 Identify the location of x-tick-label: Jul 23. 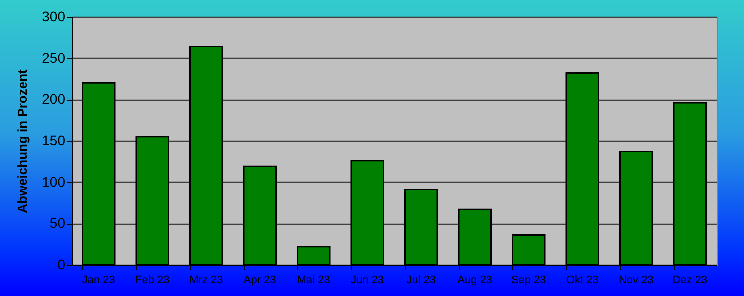
(421, 280).